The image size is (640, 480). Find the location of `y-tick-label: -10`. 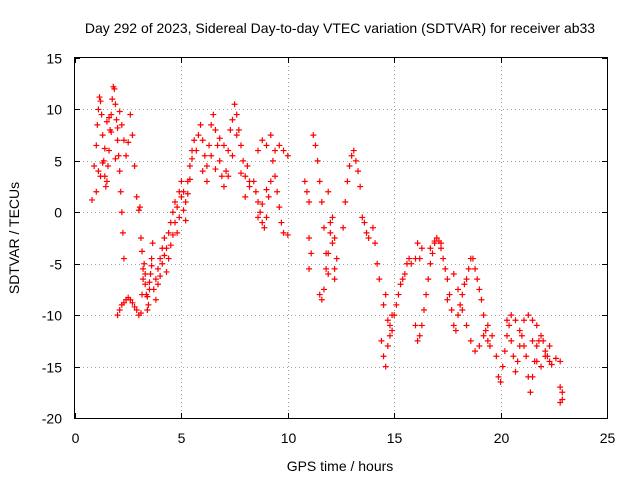

y-tick-label: -10 is located at coordinates (52, 316).